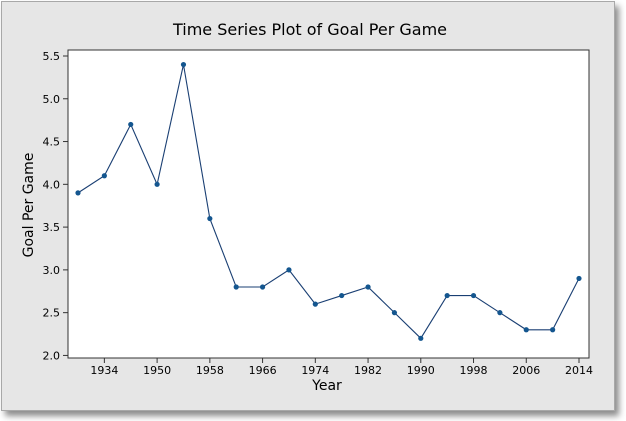 This screenshot has height=421, width=626. Describe the element at coordinates (52, 99) in the screenshot. I see `y-tick-label: 5.0` at that location.